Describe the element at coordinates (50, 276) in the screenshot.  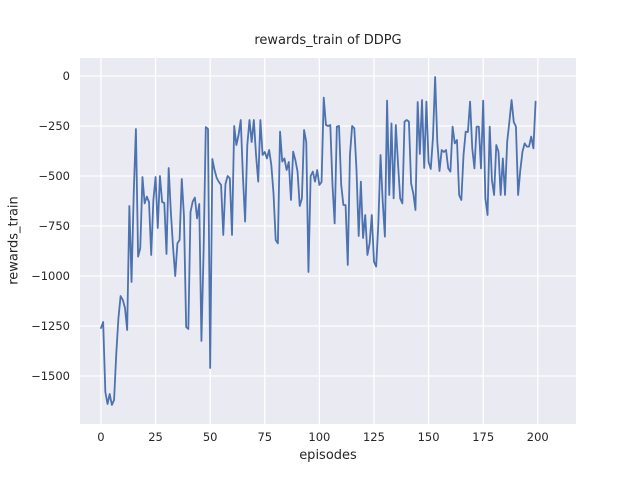
I see `y-tick-label: −1000` at that location.